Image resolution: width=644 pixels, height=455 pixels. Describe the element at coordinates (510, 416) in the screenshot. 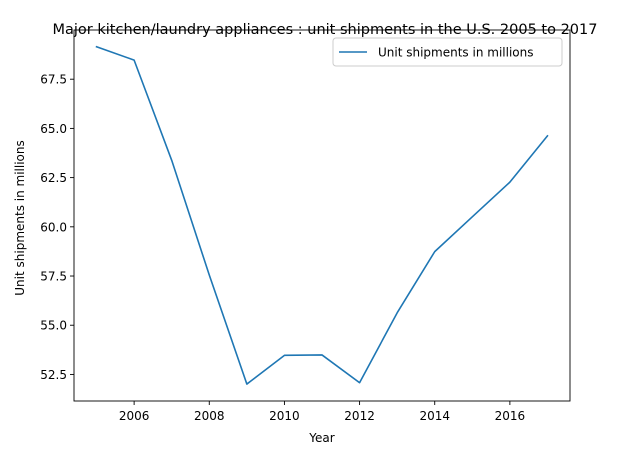

I see `x-tick-label: 2016` at that location.